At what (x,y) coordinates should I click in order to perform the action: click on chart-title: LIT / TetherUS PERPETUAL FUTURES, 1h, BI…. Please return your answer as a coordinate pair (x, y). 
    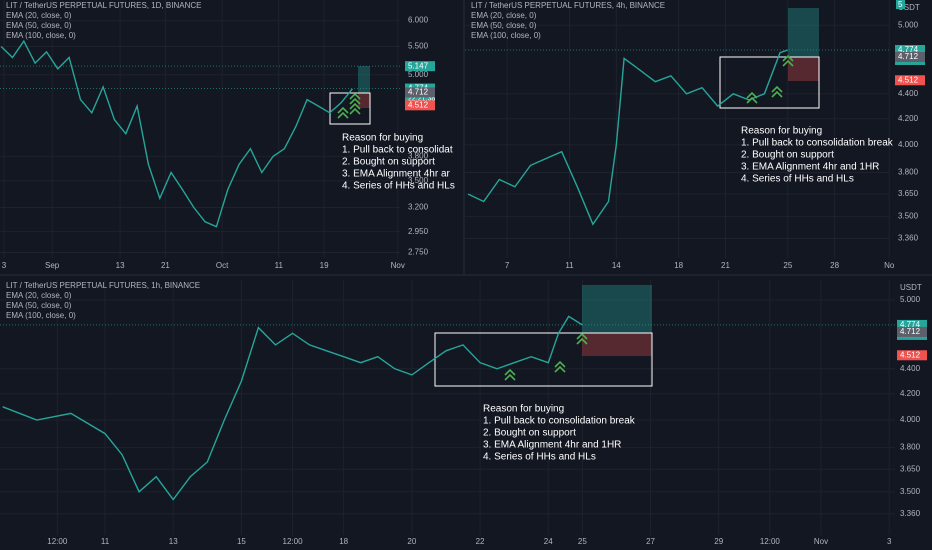
    Looking at the image, I should click on (103, 285).